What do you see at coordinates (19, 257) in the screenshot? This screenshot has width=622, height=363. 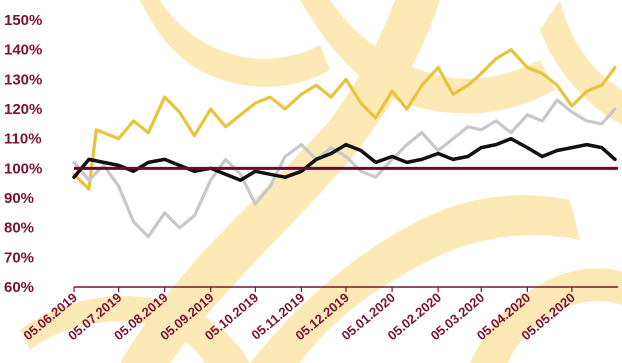 I see `y-tick-label: 70%` at bounding box center [19, 257].